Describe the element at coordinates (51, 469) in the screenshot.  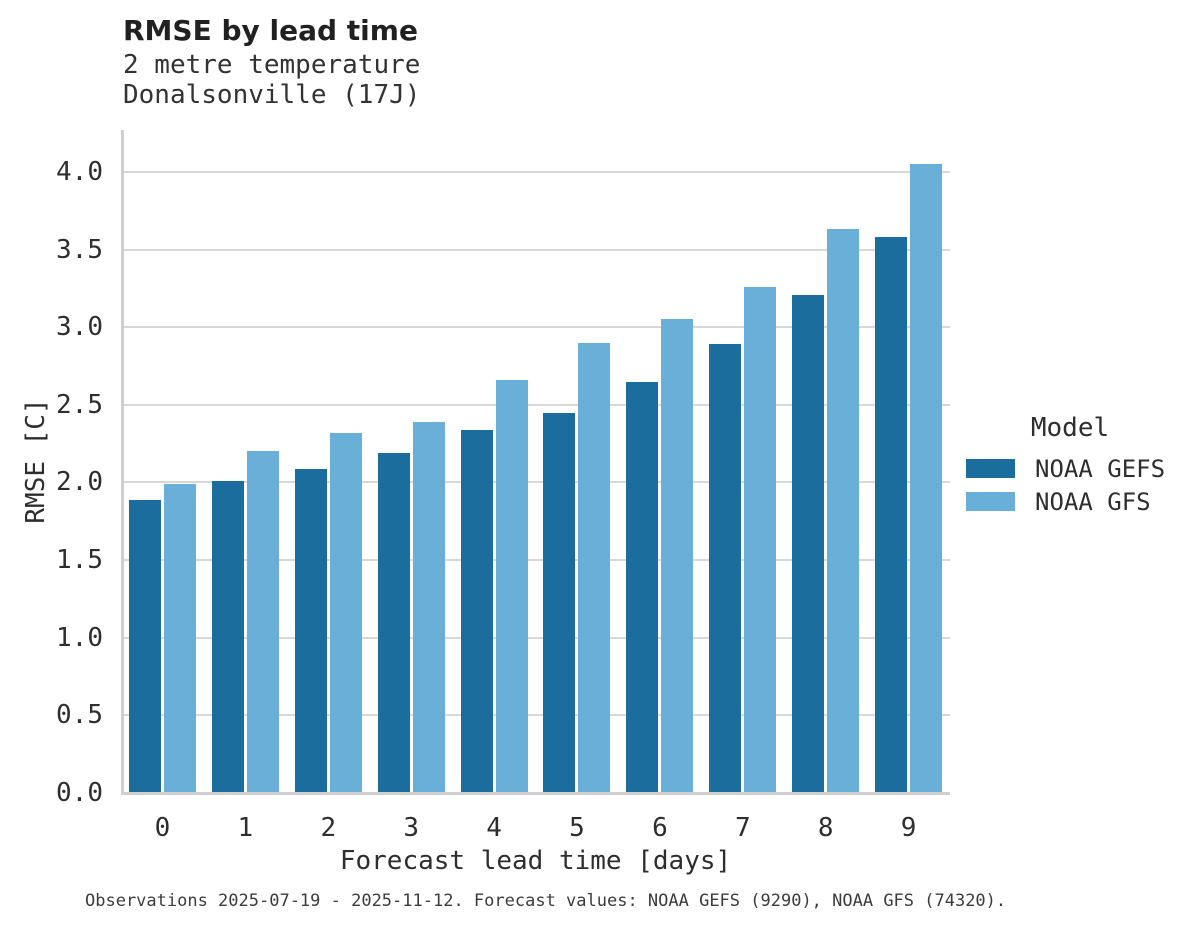
I see `y-axis-tick-labels: 0.0 0.5 1.0 1.5 2.0 2.5 3.0 3.5 4.0` at that location.